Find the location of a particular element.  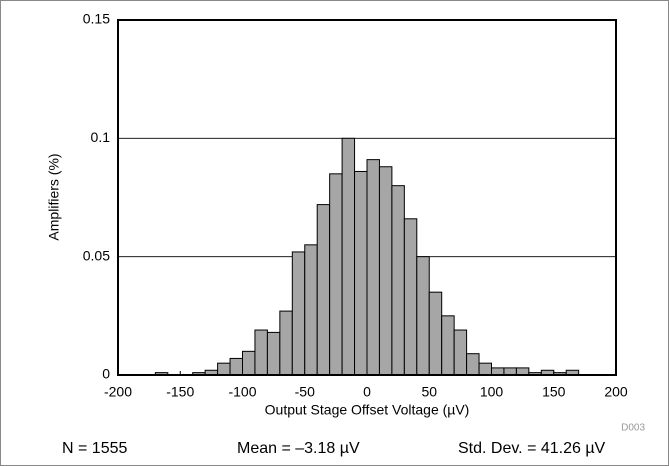

figure-id: D003 is located at coordinates (633, 428).